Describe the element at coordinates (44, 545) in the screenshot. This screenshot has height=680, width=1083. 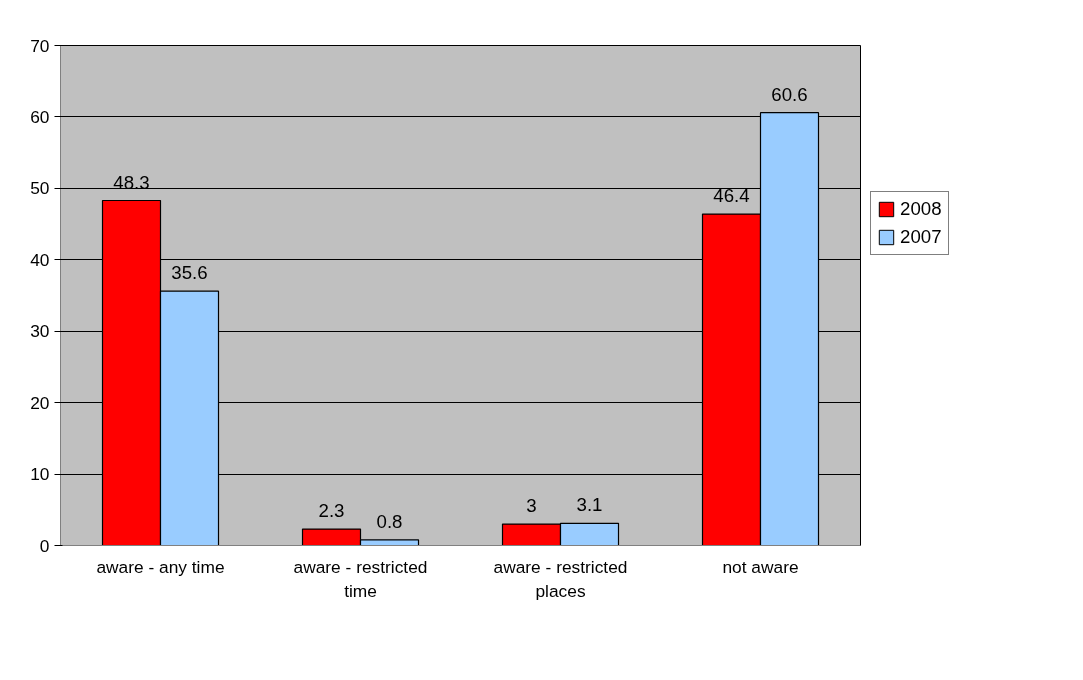
I see `y-tick-label: 0` at that location.